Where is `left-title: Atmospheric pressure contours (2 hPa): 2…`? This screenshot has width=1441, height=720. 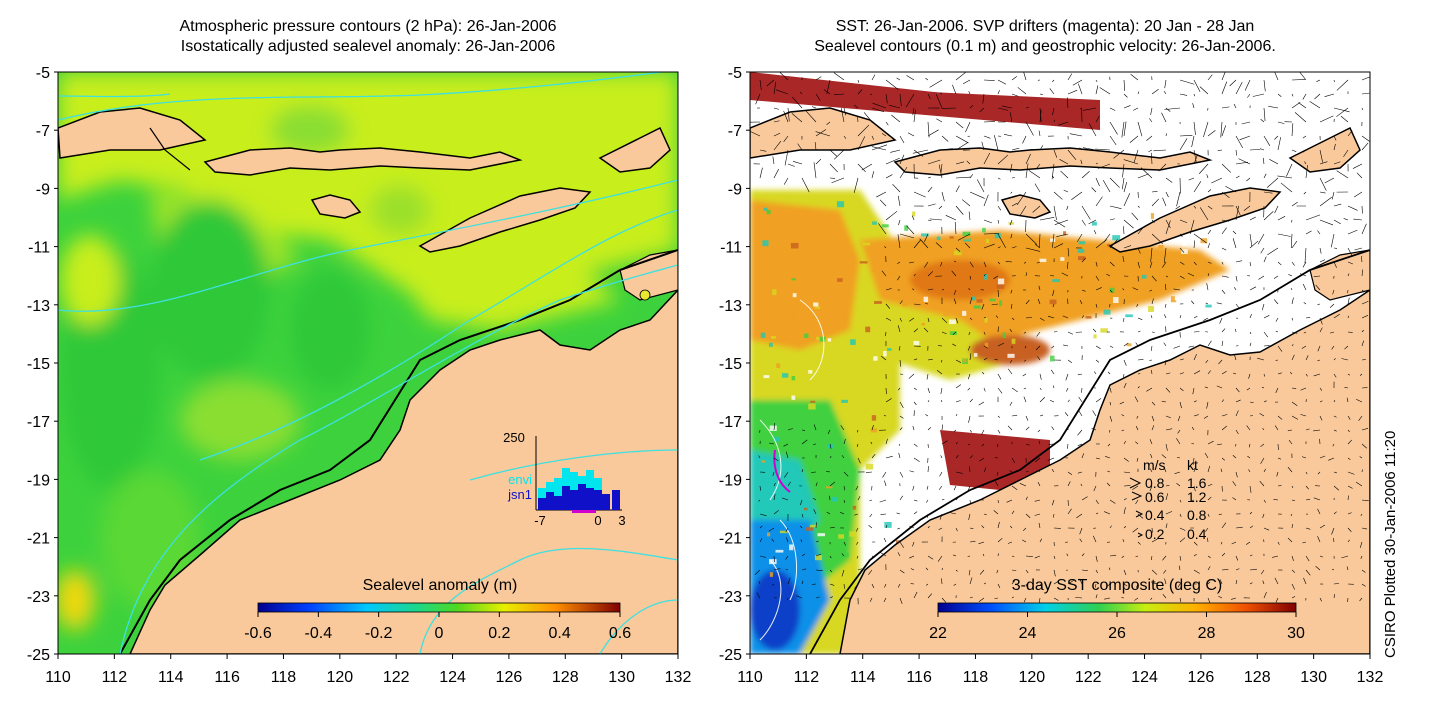 left-title: Atmospheric pressure contours (2 hPa): 2… is located at coordinates (368, 37).